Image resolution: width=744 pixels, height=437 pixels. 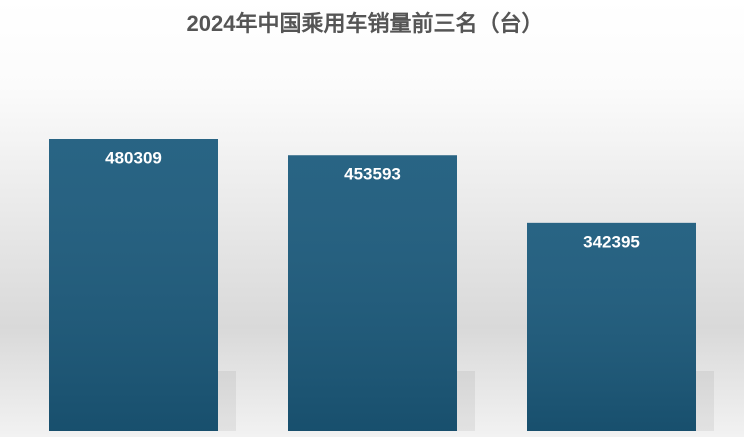 I want to click on data-label: 480309, so click(x=133, y=157).